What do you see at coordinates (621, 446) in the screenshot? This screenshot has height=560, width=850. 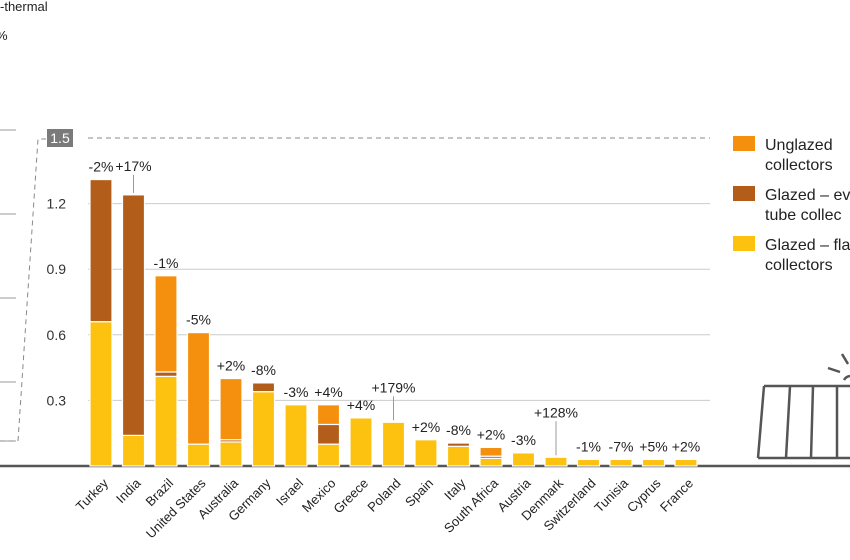 I see `change-label: -7%` at bounding box center [621, 446].